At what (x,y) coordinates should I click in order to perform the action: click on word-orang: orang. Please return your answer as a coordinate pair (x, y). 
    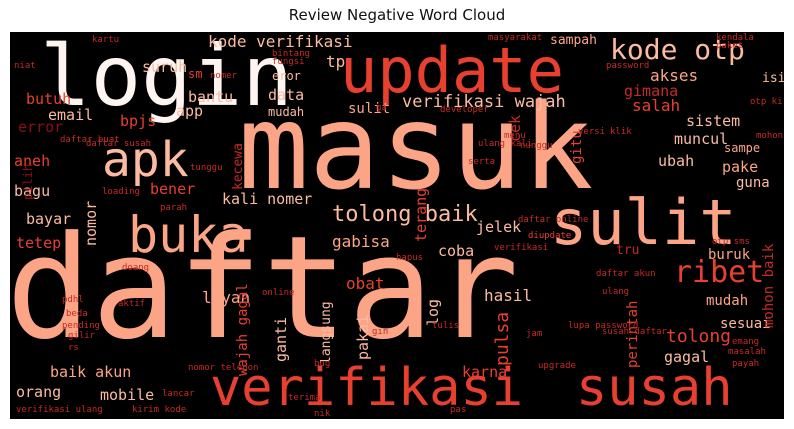
    Looking at the image, I should click on (39, 392).